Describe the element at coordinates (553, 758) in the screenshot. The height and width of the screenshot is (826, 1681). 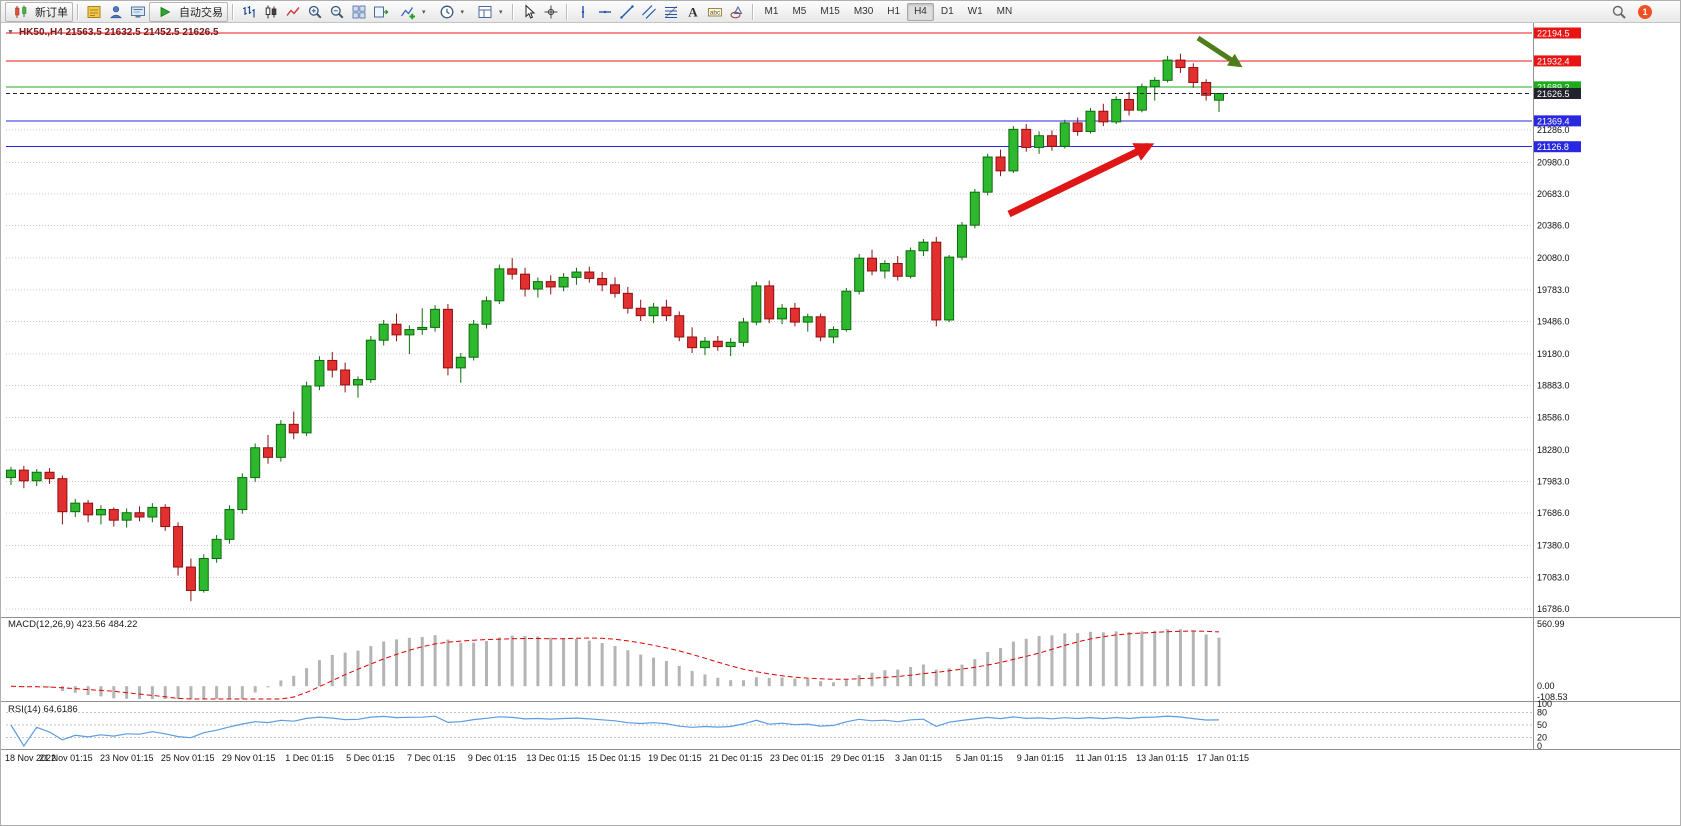
I see `time-axis-label: 13 Dec 01:15` at that location.